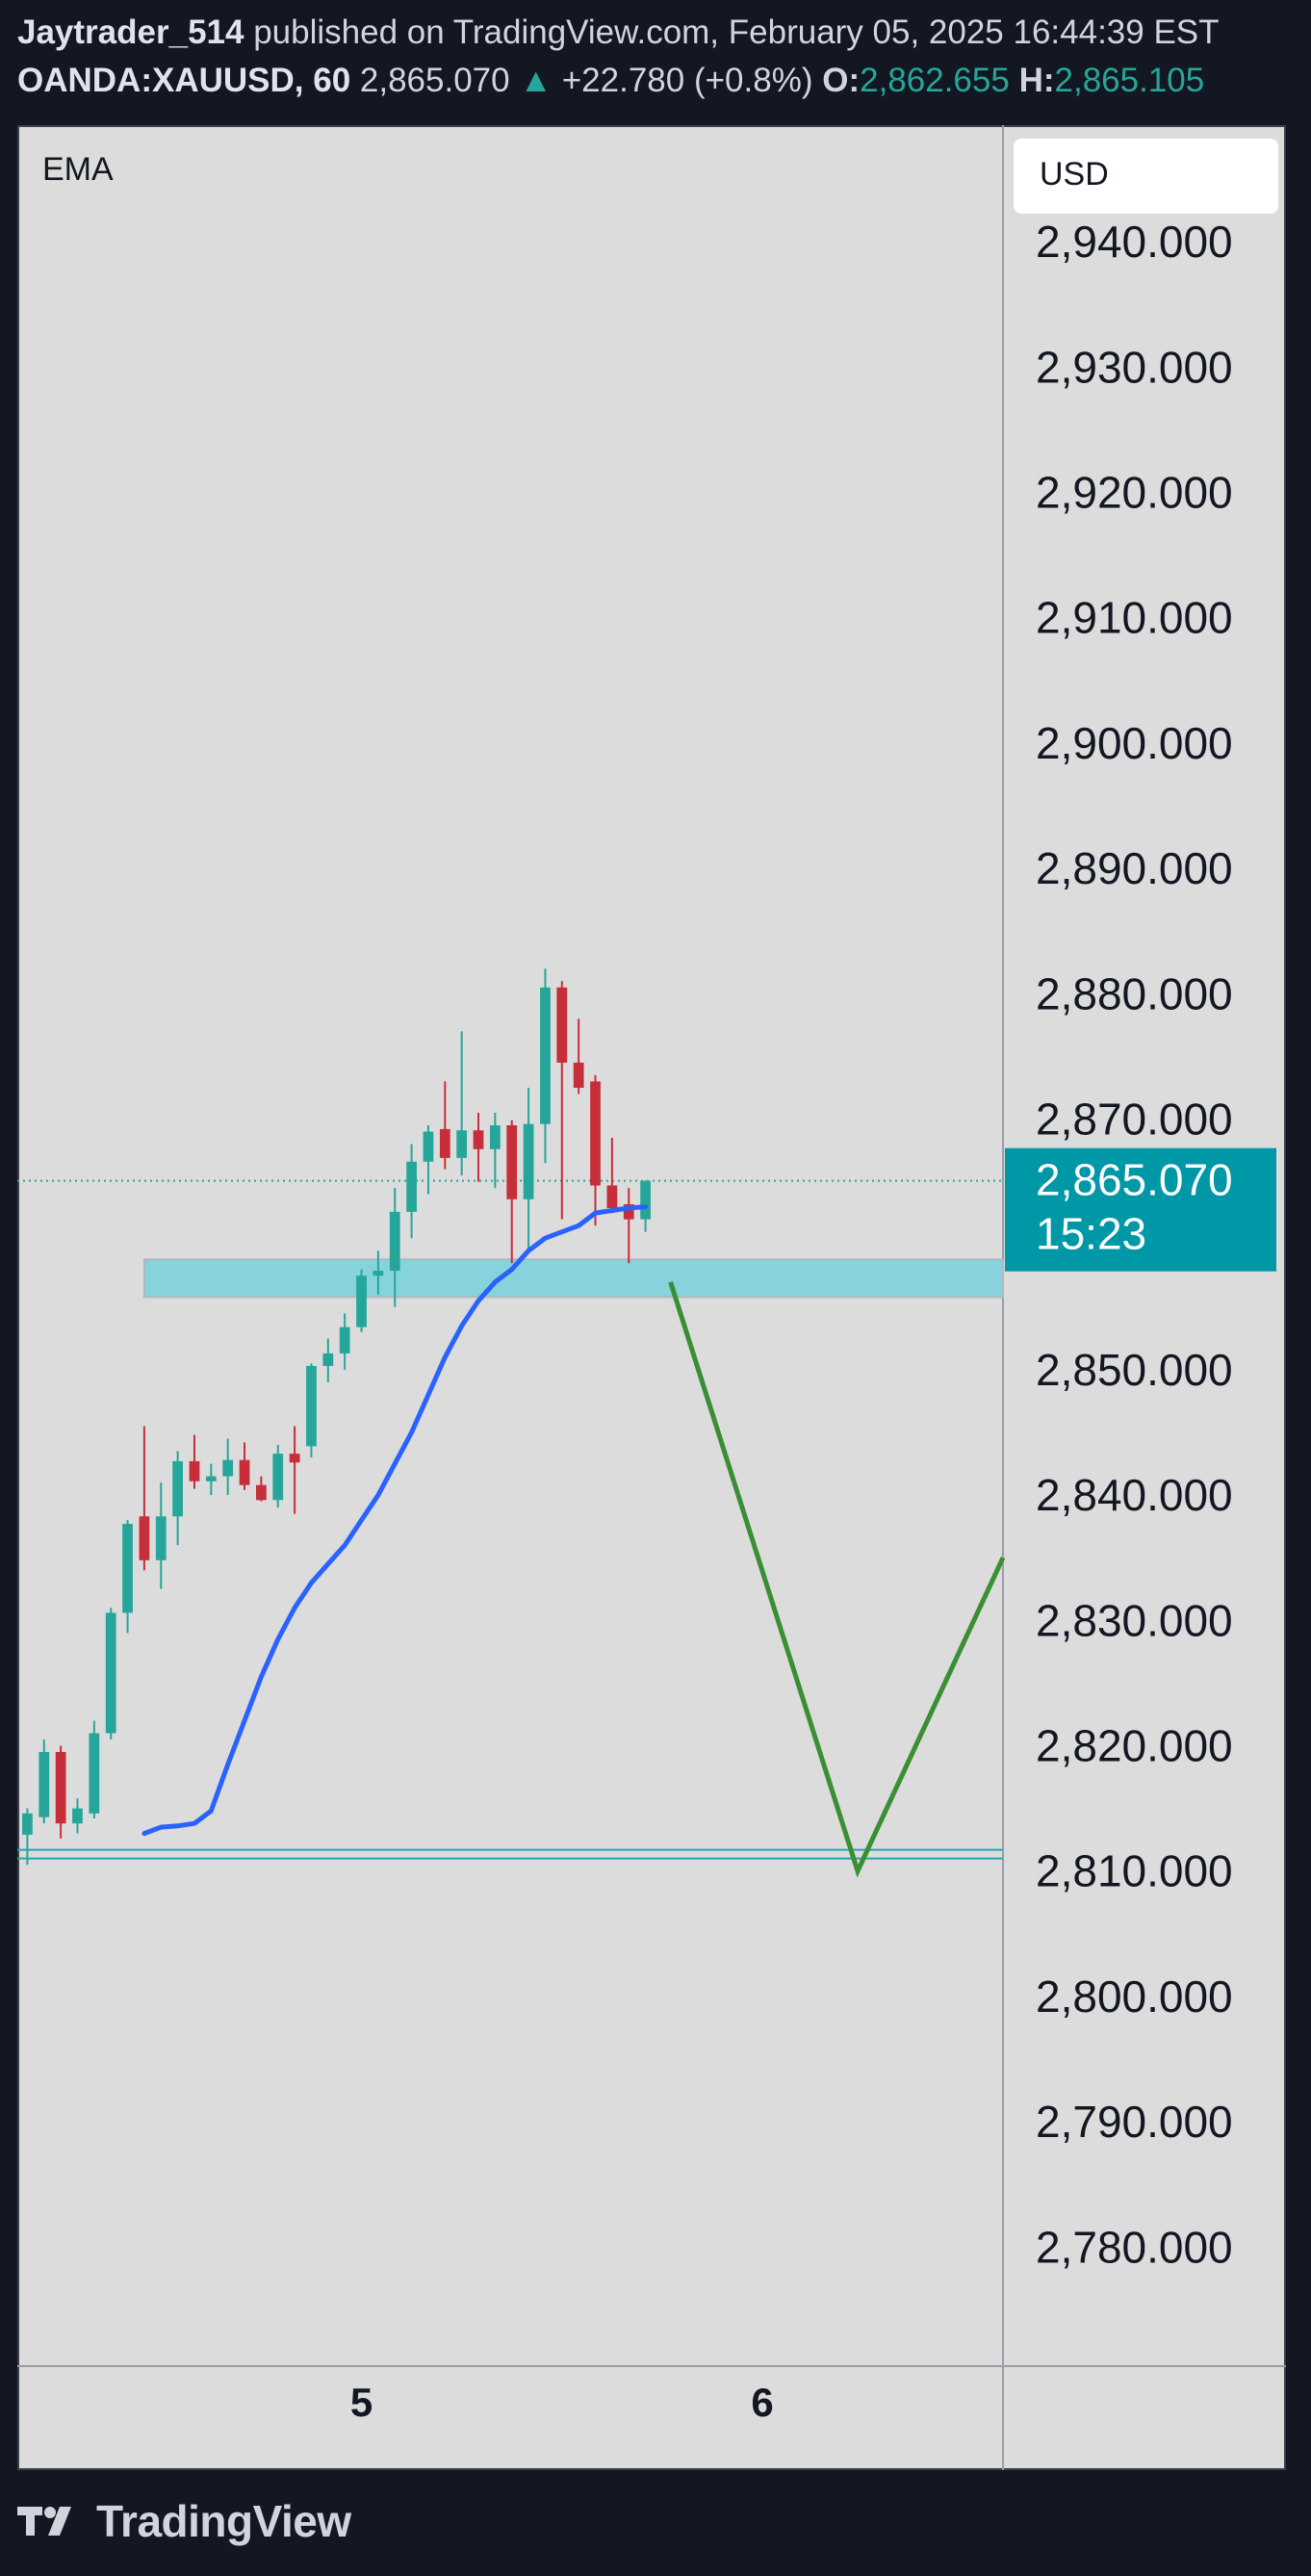  I want to click on price-tick-label: 2,850.000, so click(1135, 1370).